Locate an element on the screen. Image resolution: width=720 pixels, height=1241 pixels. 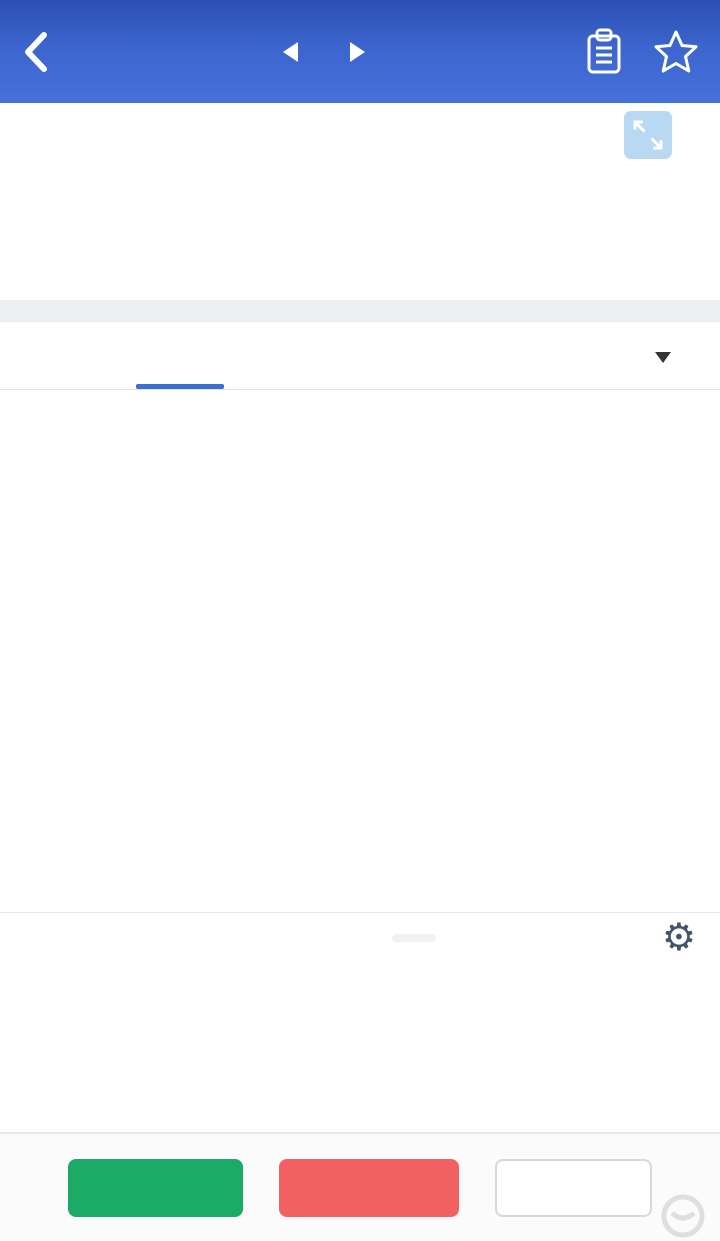
indicator-tabs is located at coordinates (343, 938).